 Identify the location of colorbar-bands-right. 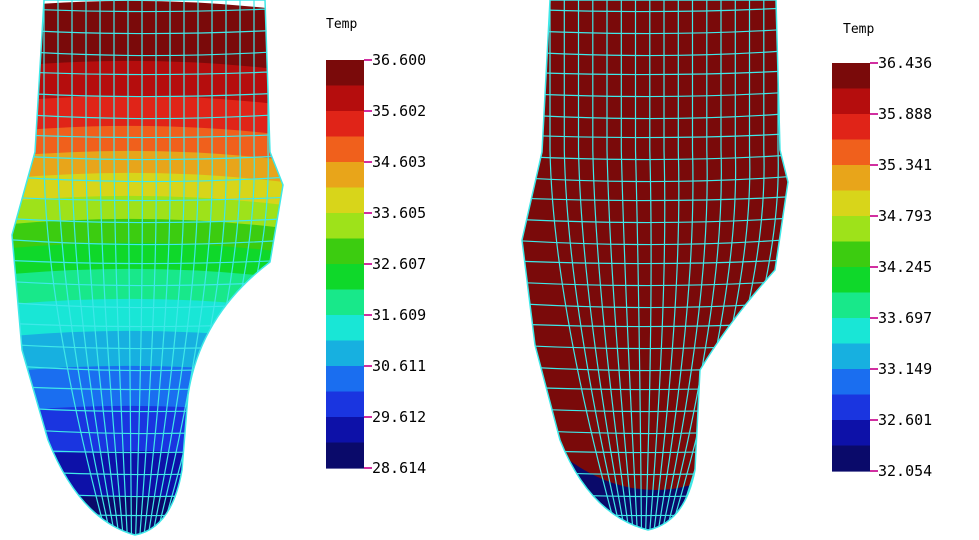
(851, 267).